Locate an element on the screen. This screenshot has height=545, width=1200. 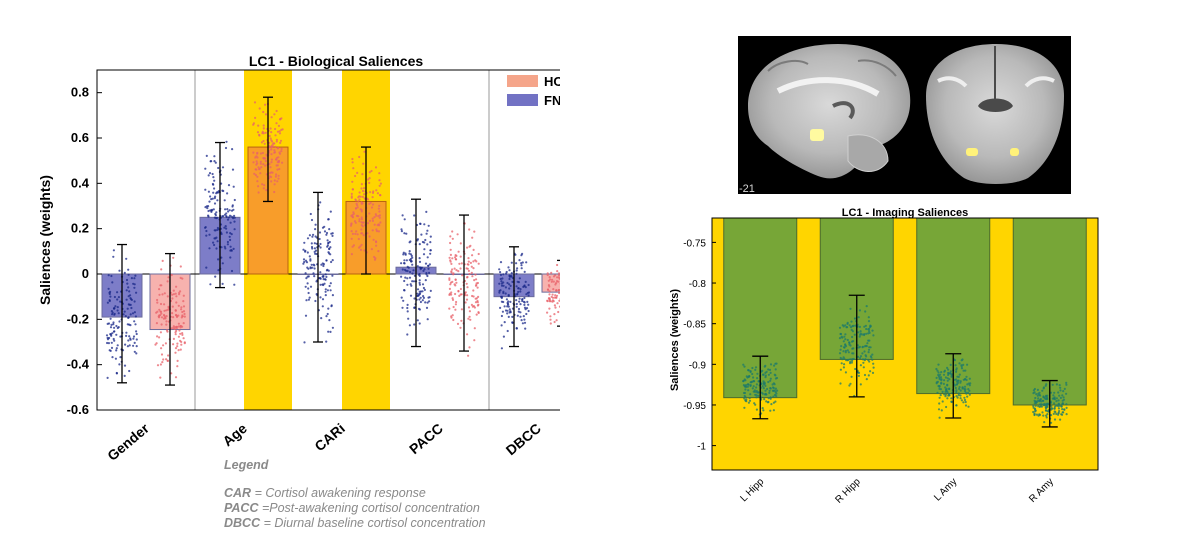
x-tick-label: R Amy is located at coordinates (1041, 490).